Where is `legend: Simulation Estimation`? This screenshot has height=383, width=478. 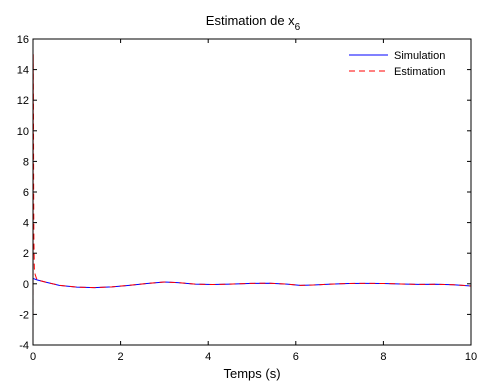 legend: Simulation Estimation is located at coordinates (403, 62).